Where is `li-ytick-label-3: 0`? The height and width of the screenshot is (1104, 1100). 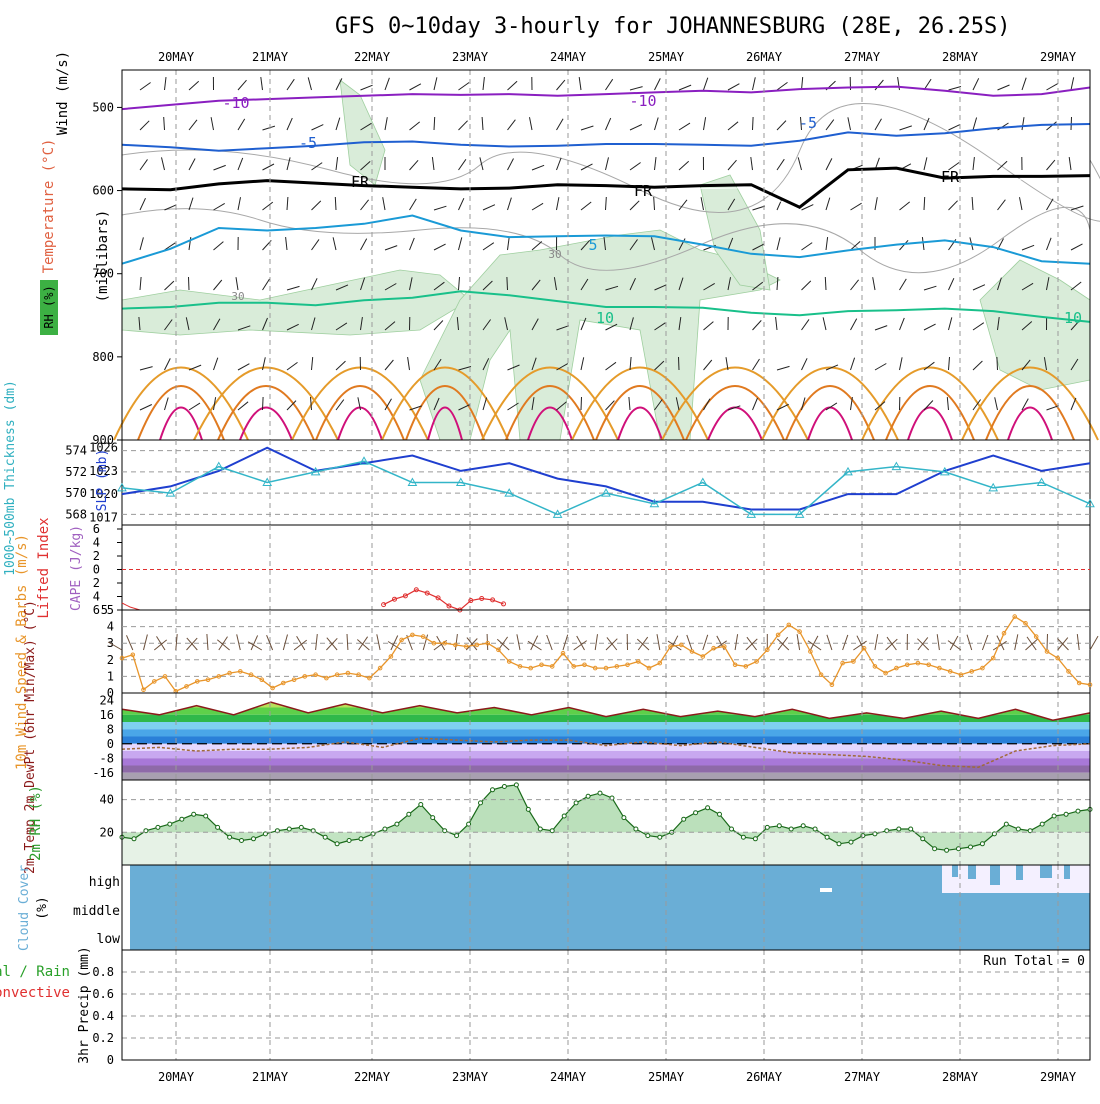
li-ytick-label-3: 0 is located at coordinates (96, 570).